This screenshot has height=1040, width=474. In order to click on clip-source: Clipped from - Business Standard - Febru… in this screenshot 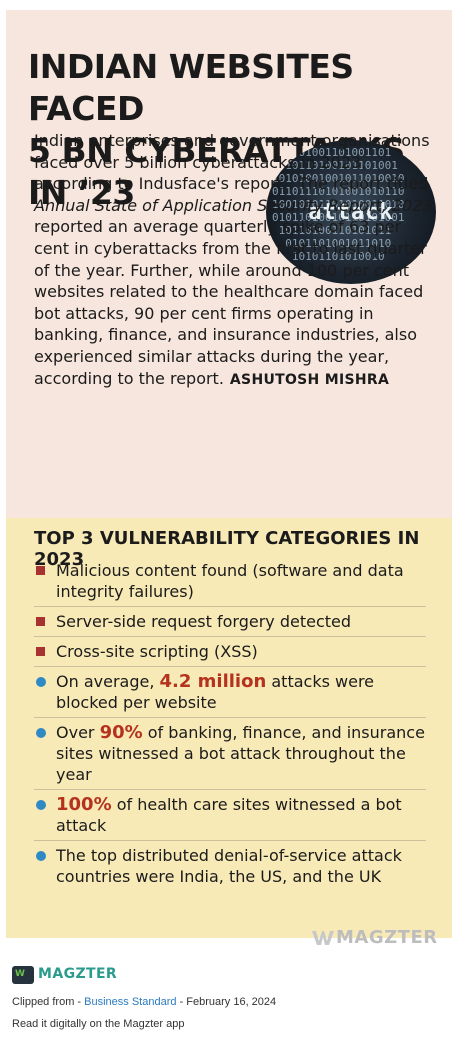, I will do `click(144, 1002)`.